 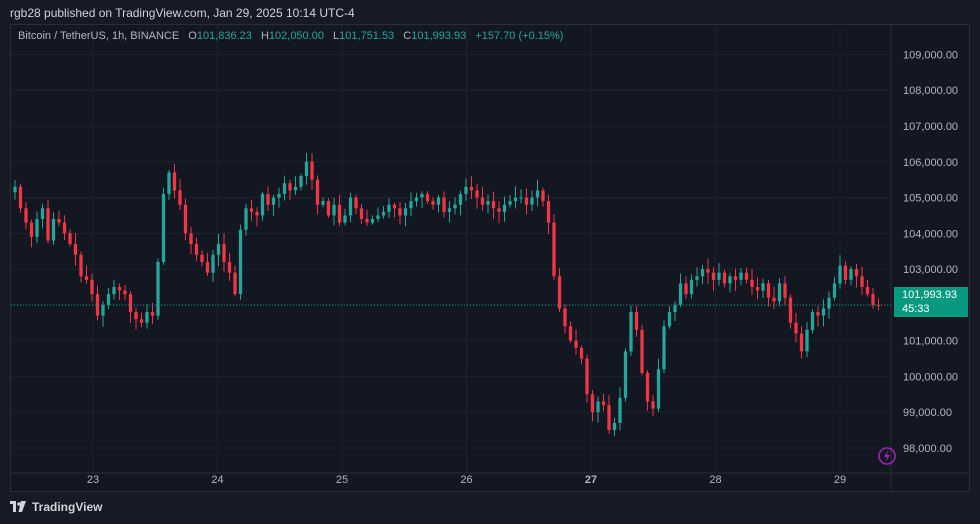 I want to click on tradingview-brand: TradingView, so click(x=56, y=507).